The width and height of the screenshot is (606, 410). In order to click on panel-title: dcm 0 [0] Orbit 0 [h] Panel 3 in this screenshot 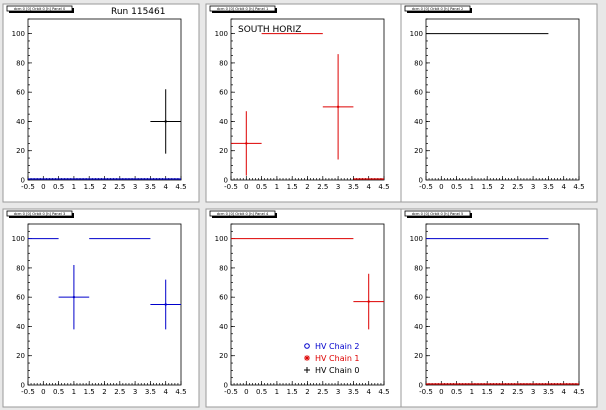, I will do `click(39, 214)`.